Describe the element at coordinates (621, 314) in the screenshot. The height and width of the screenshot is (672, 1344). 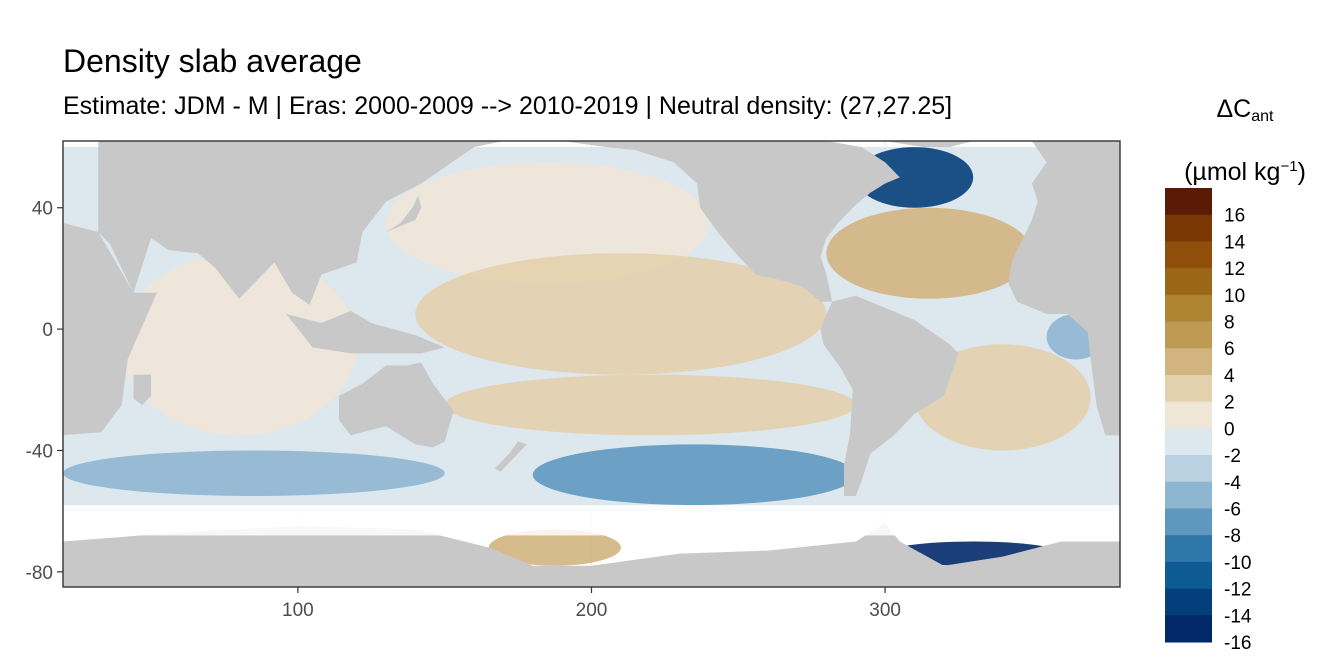
I see `region-tropical-pacific` at that location.